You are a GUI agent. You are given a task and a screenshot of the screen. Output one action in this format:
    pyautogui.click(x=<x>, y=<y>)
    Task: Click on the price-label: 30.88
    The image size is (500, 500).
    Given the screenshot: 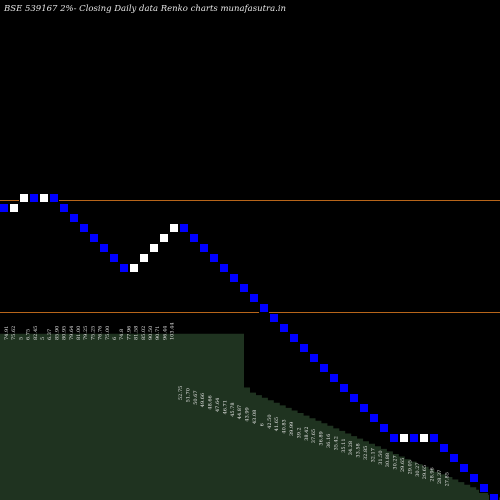 What is the action you would take?
    pyautogui.click(x=388, y=460)
    